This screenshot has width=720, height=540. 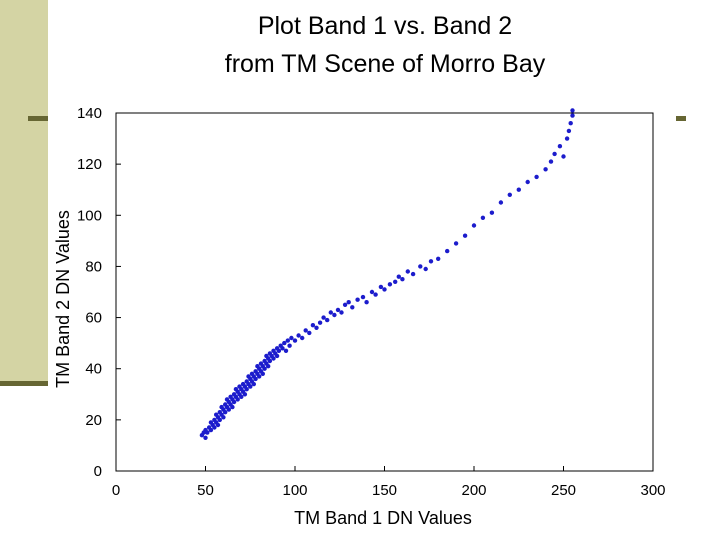 What do you see at coordinates (93, 318) in the screenshot?
I see `y-tick-label: 60` at bounding box center [93, 318].